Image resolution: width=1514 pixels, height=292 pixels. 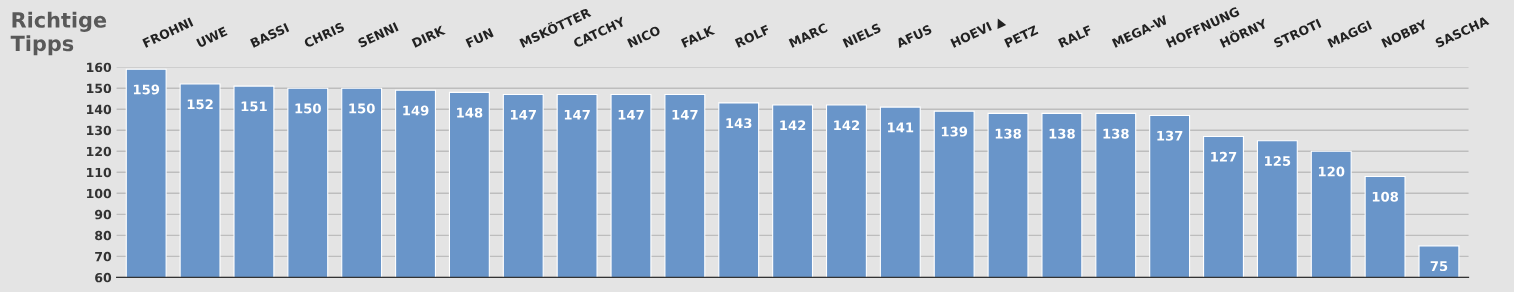 What do you see at coordinates (103, 256) in the screenshot?
I see `y-tick-label: 70` at bounding box center [103, 256].